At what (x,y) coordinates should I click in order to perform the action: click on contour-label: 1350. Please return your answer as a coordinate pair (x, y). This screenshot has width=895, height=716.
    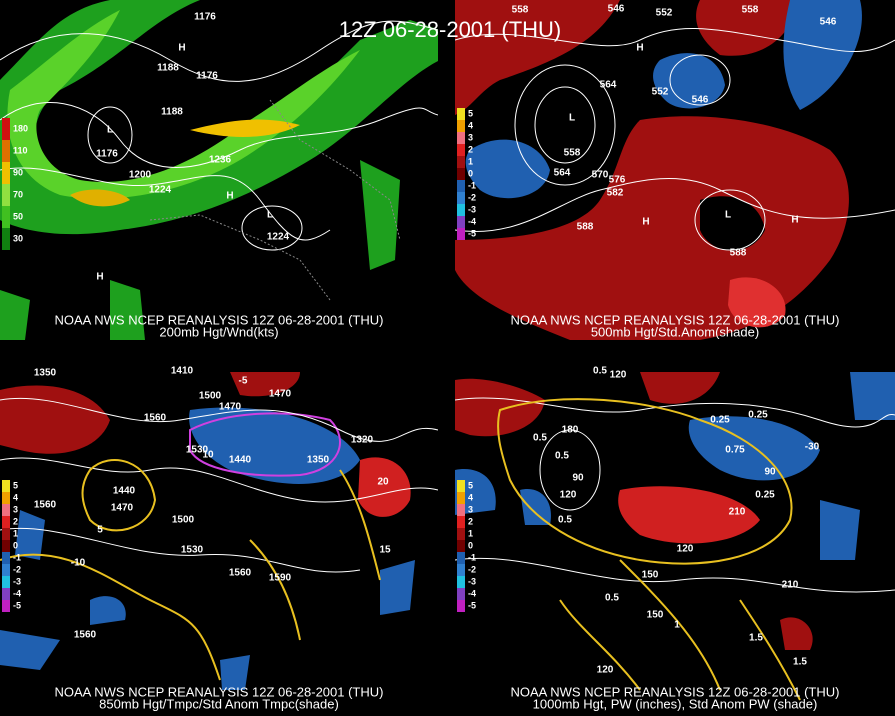
    Looking at the image, I should click on (45, 373).